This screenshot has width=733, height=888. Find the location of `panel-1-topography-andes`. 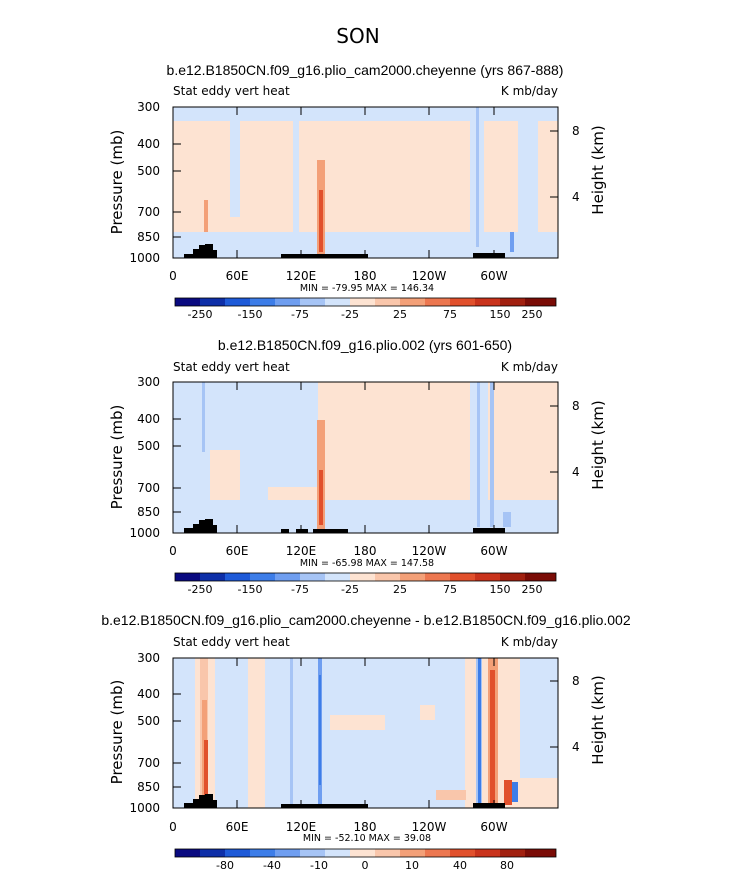

panel-1-topography-andes is located at coordinates (489, 255).